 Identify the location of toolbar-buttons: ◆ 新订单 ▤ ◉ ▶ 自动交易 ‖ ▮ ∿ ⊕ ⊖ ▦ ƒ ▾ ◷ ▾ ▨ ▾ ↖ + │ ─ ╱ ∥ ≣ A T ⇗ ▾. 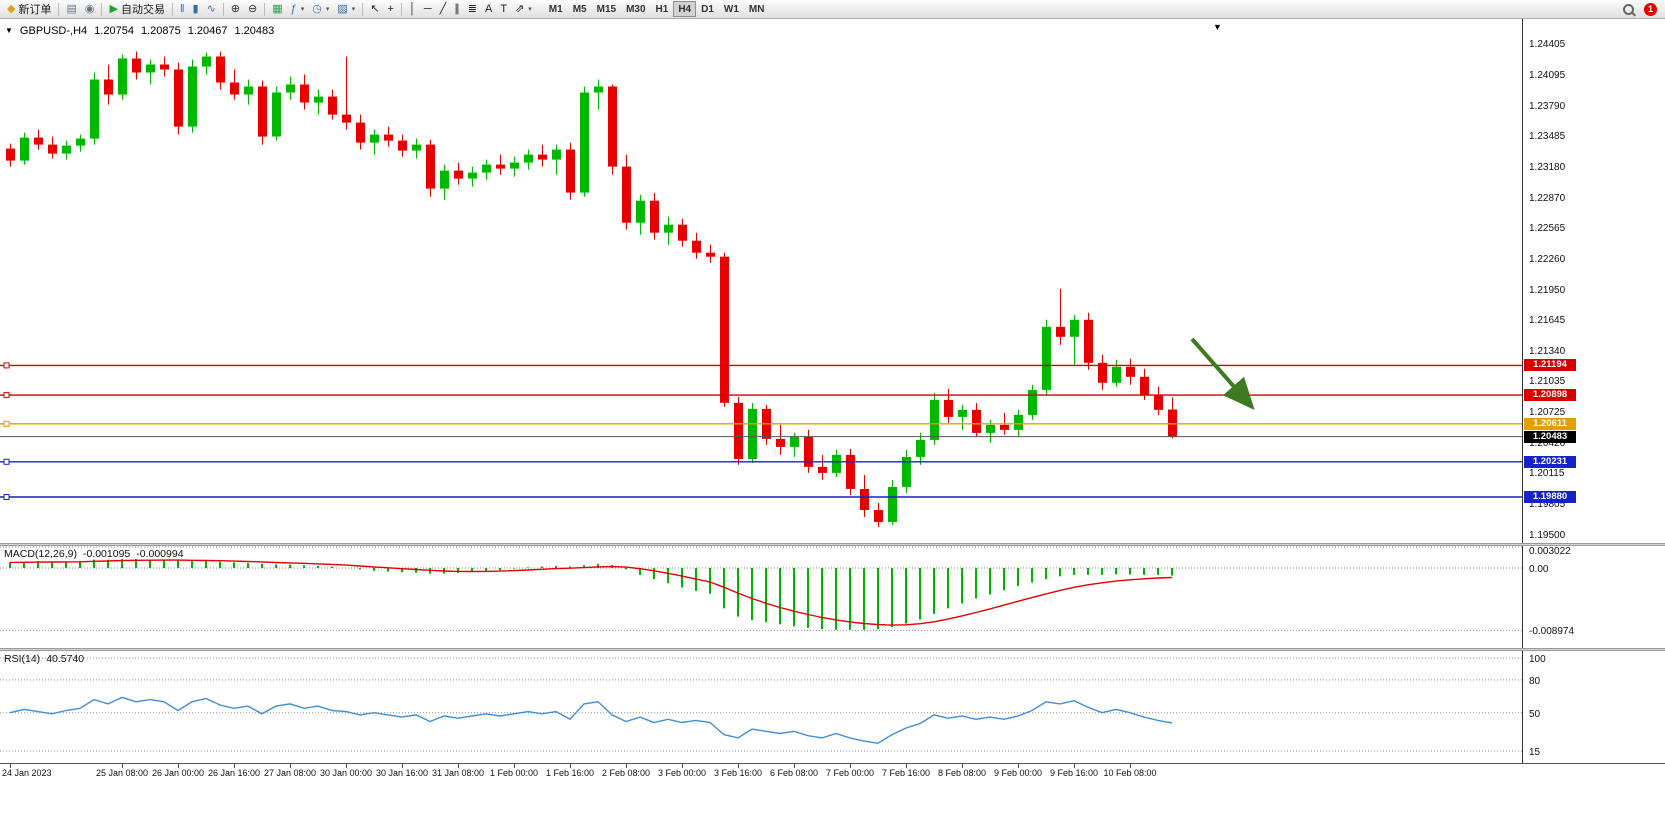
(269, 9).